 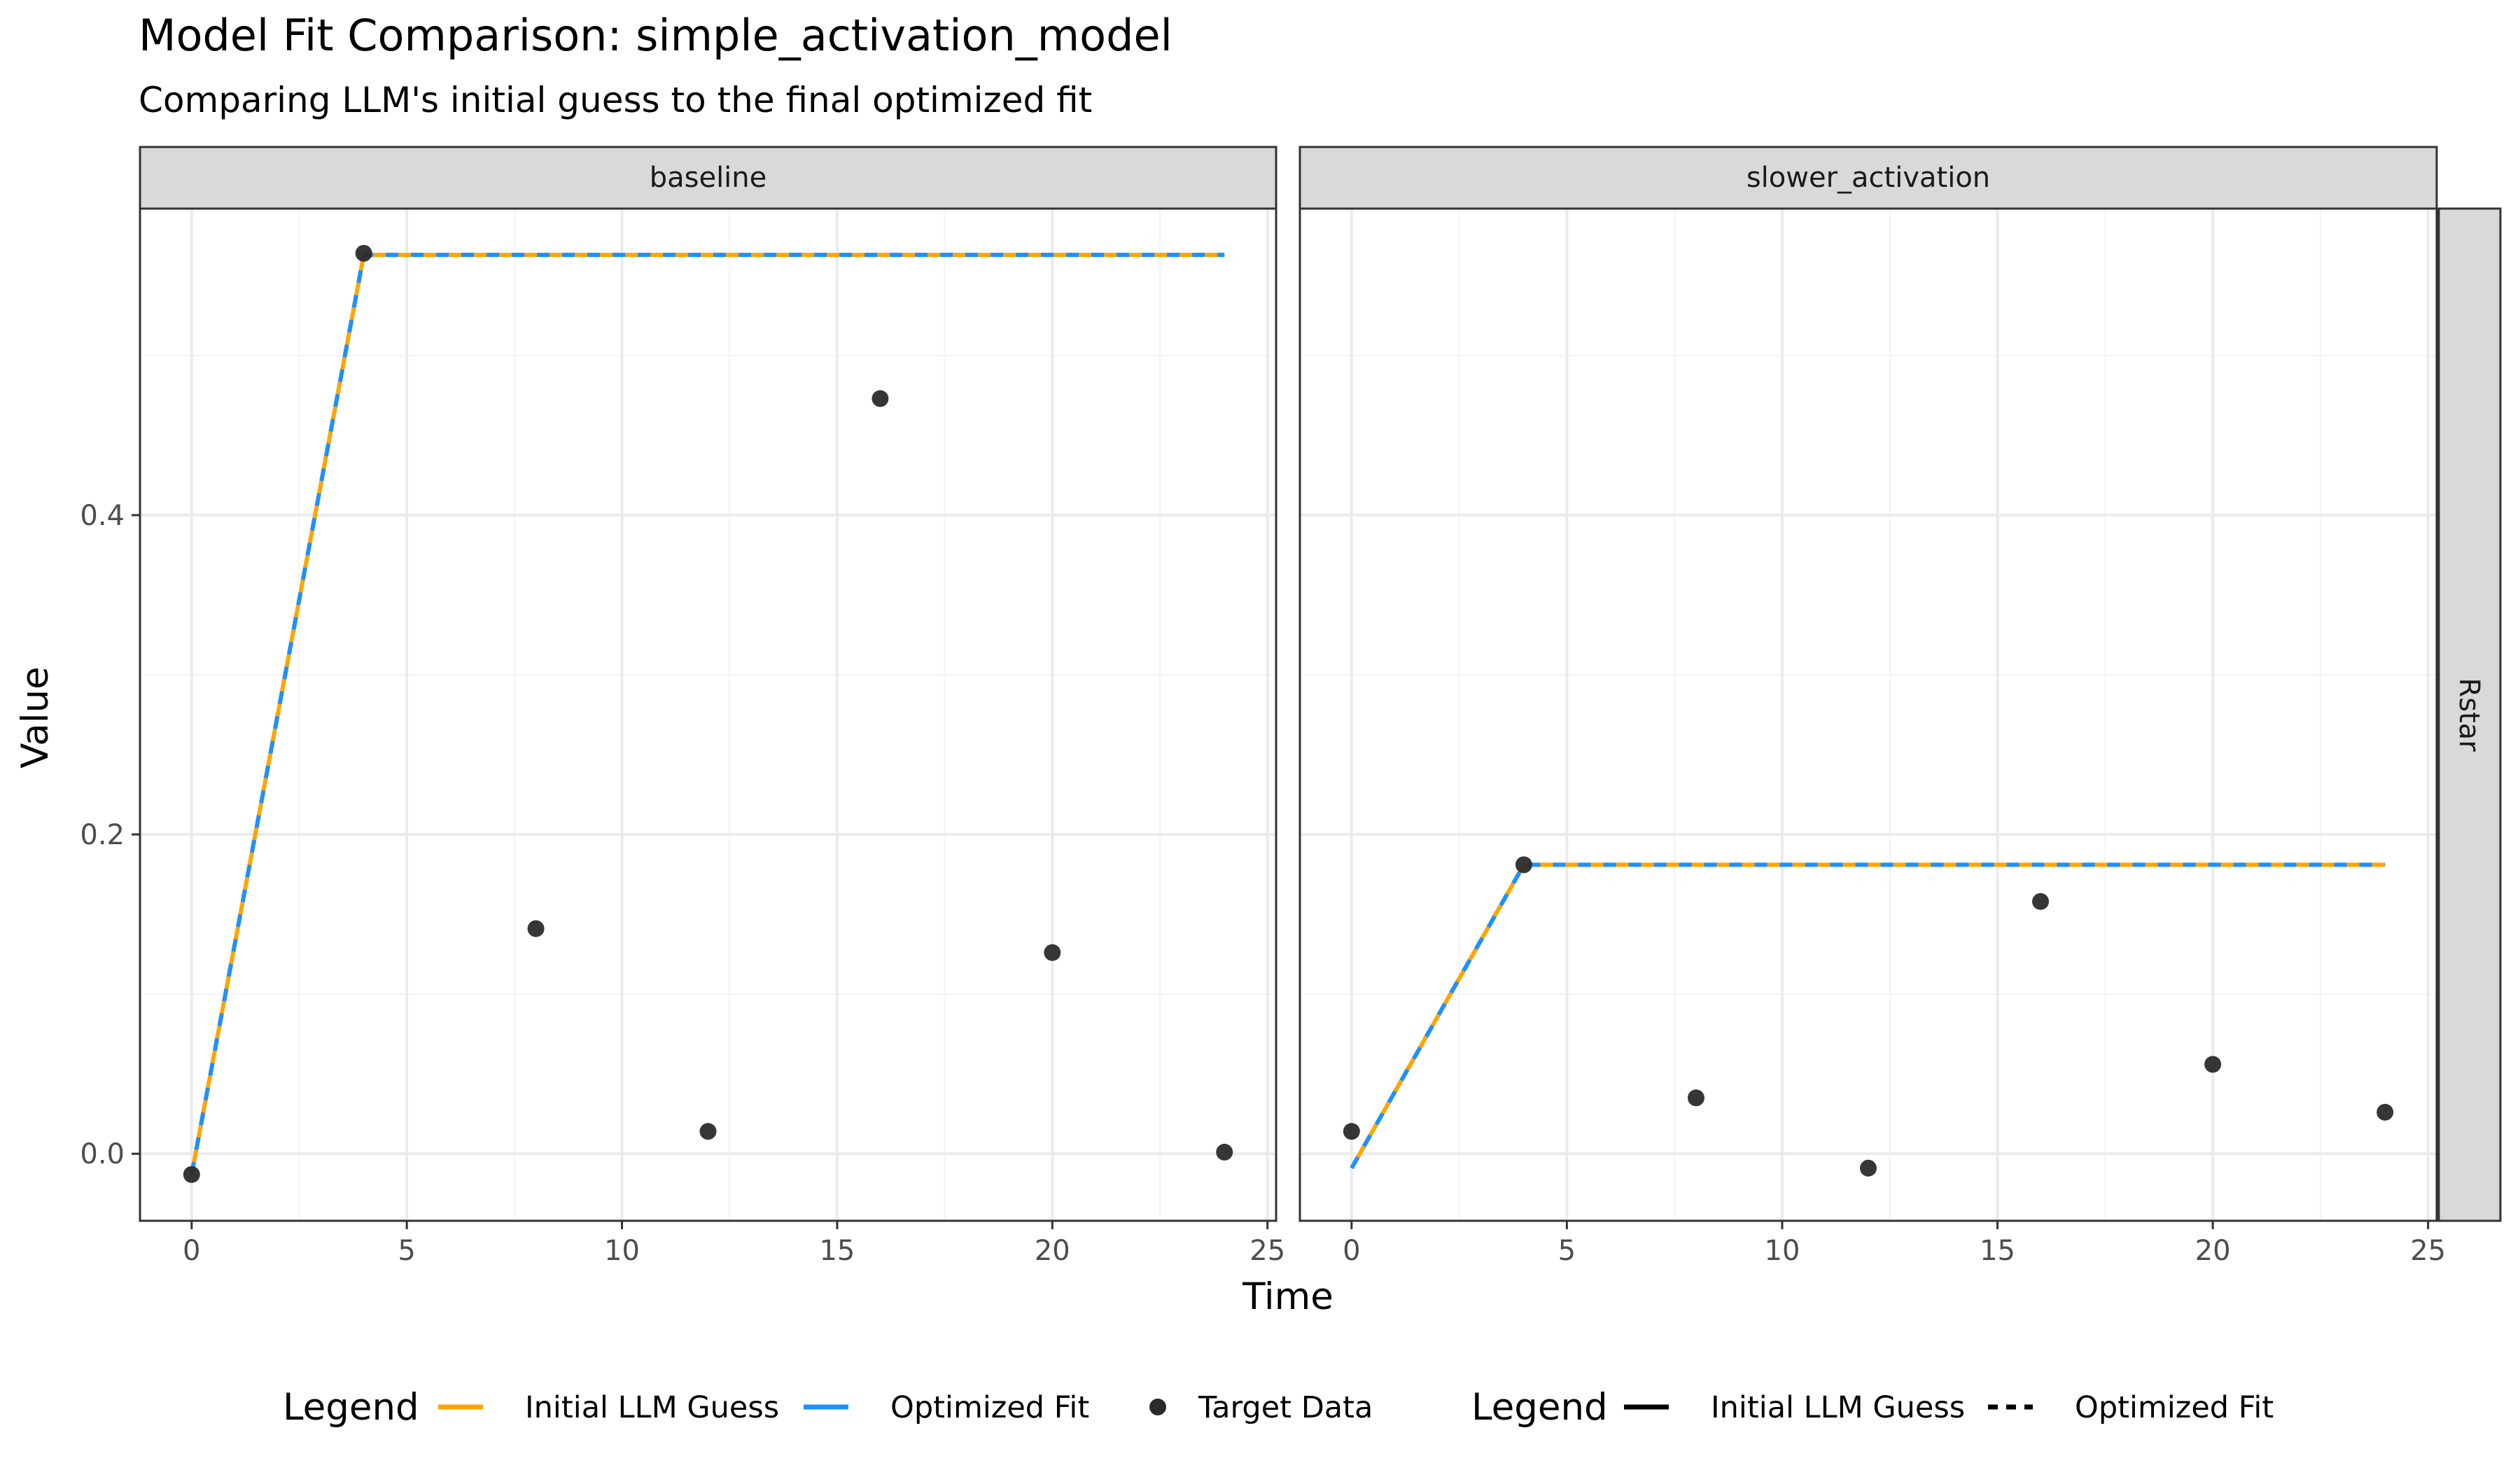 I want to click on legend-group-2: Legend Initial LLM Guess Optimized Fit, so click(x=1872, y=1407).